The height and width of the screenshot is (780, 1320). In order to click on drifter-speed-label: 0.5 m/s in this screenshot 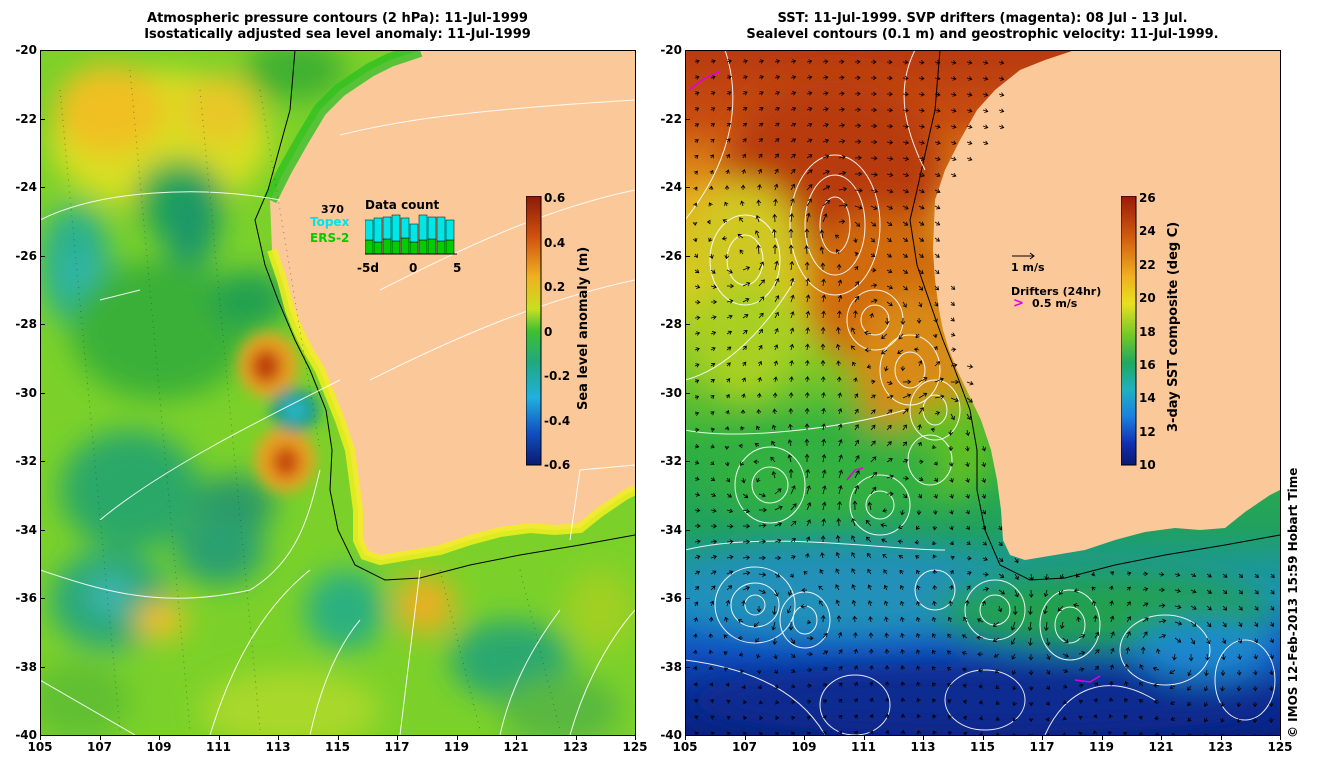, I will do `click(1055, 303)`.